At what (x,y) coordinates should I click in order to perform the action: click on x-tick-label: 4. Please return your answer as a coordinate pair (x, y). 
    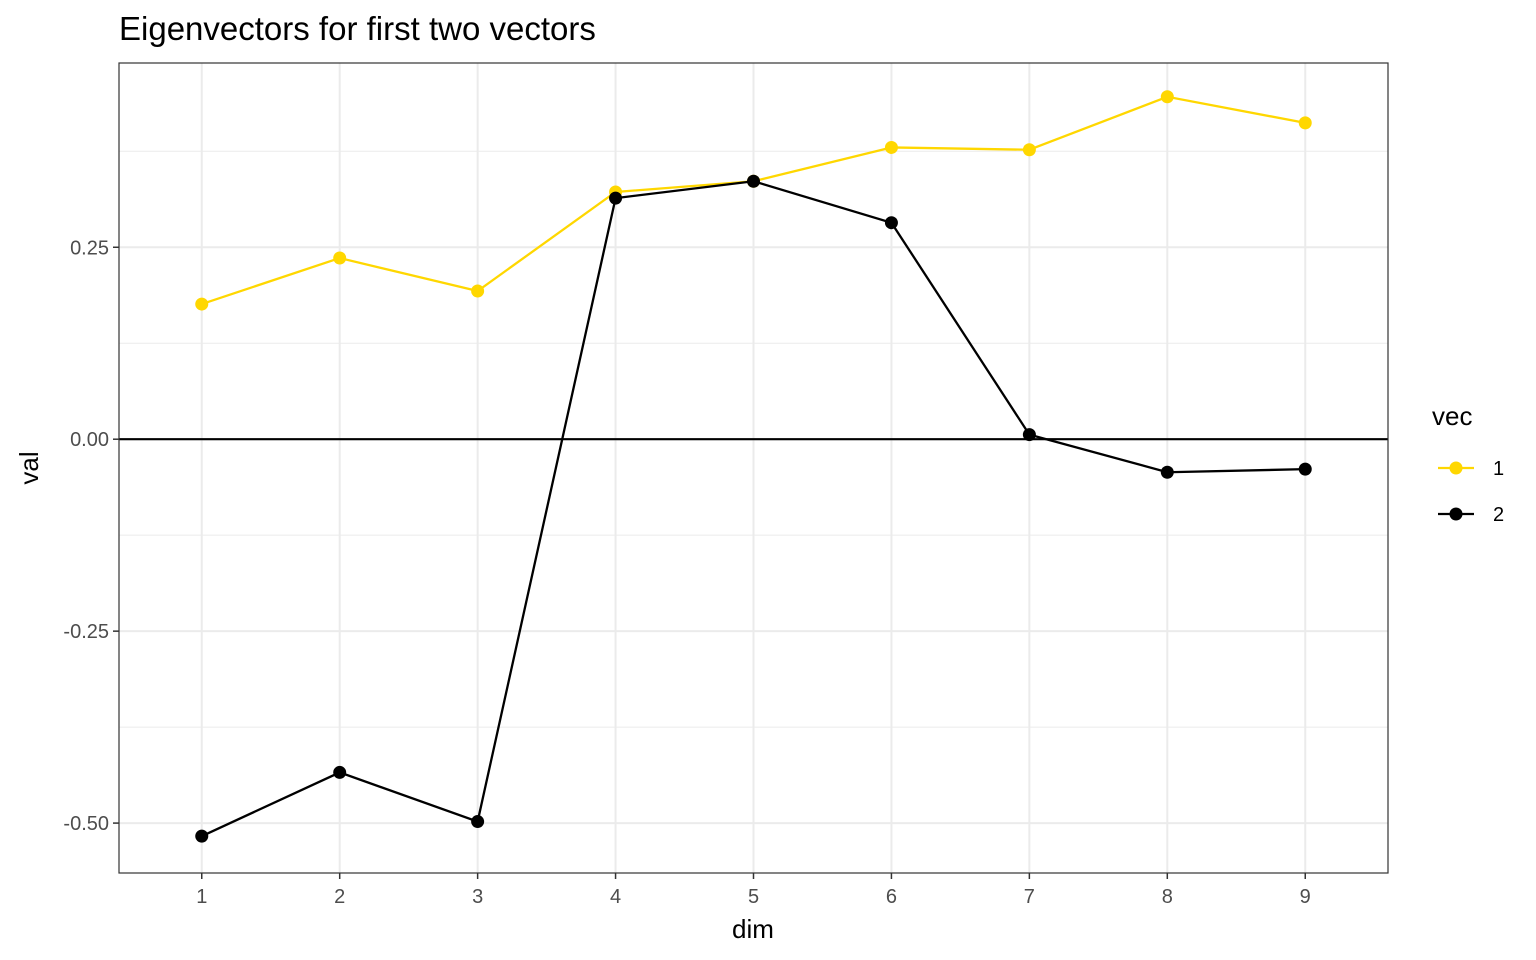
    Looking at the image, I should click on (615, 897).